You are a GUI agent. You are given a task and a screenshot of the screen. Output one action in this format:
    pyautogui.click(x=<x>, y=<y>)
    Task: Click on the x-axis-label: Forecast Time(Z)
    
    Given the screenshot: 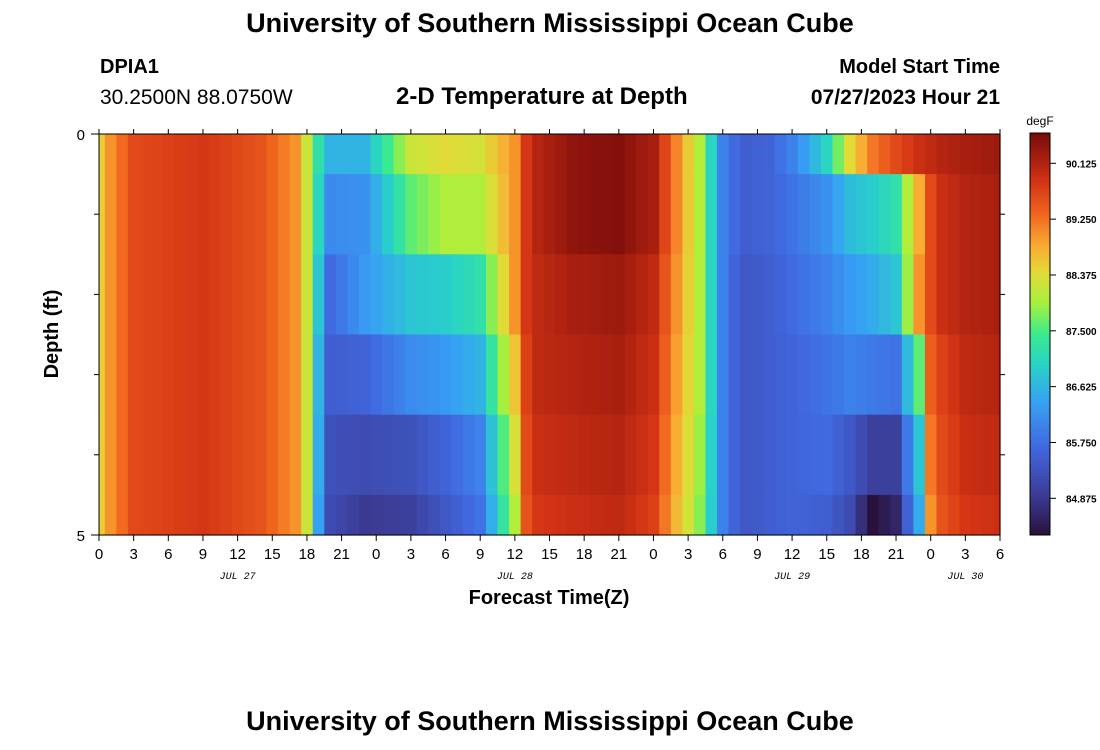 What is the action you would take?
    pyautogui.click(x=549, y=598)
    